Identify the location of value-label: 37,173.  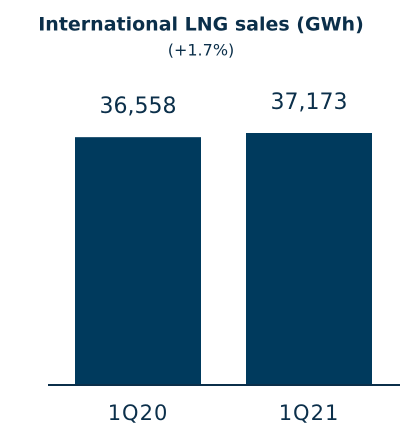
(309, 102).